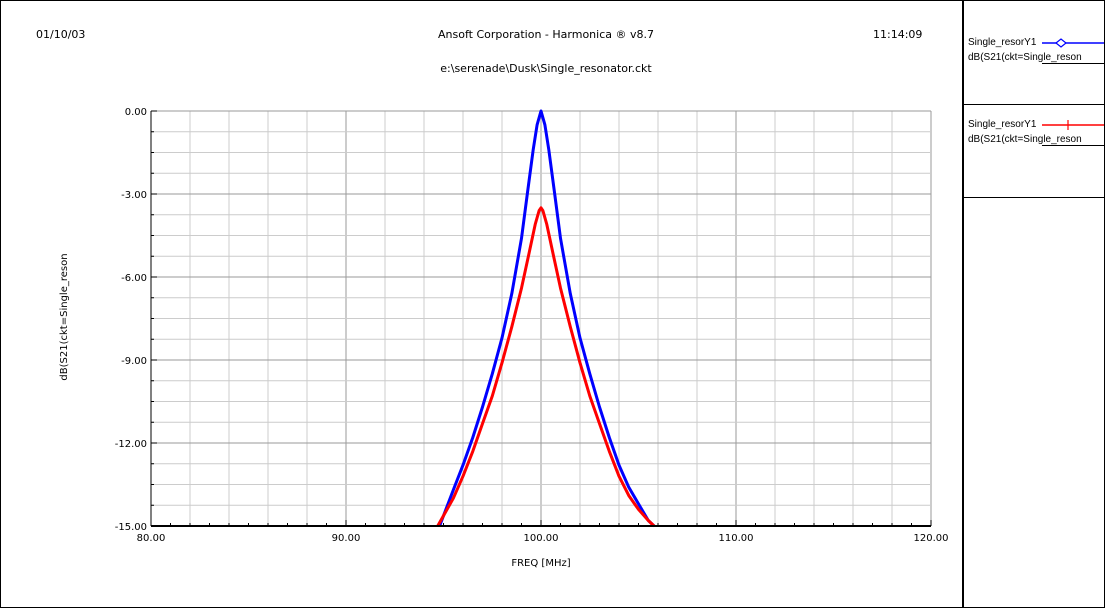 The width and height of the screenshot is (1105, 608). Describe the element at coordinates (131, 444) in the screenshot. I see `y-tick-label: -12.00` at that location.